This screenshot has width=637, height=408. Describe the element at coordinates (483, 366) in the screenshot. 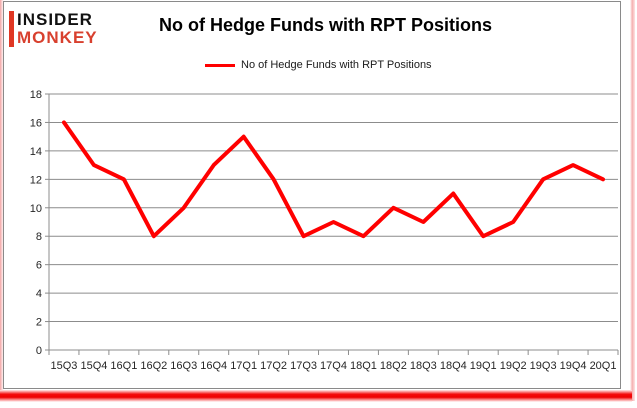

I see `x-tick-label: 19Q1` at that location.